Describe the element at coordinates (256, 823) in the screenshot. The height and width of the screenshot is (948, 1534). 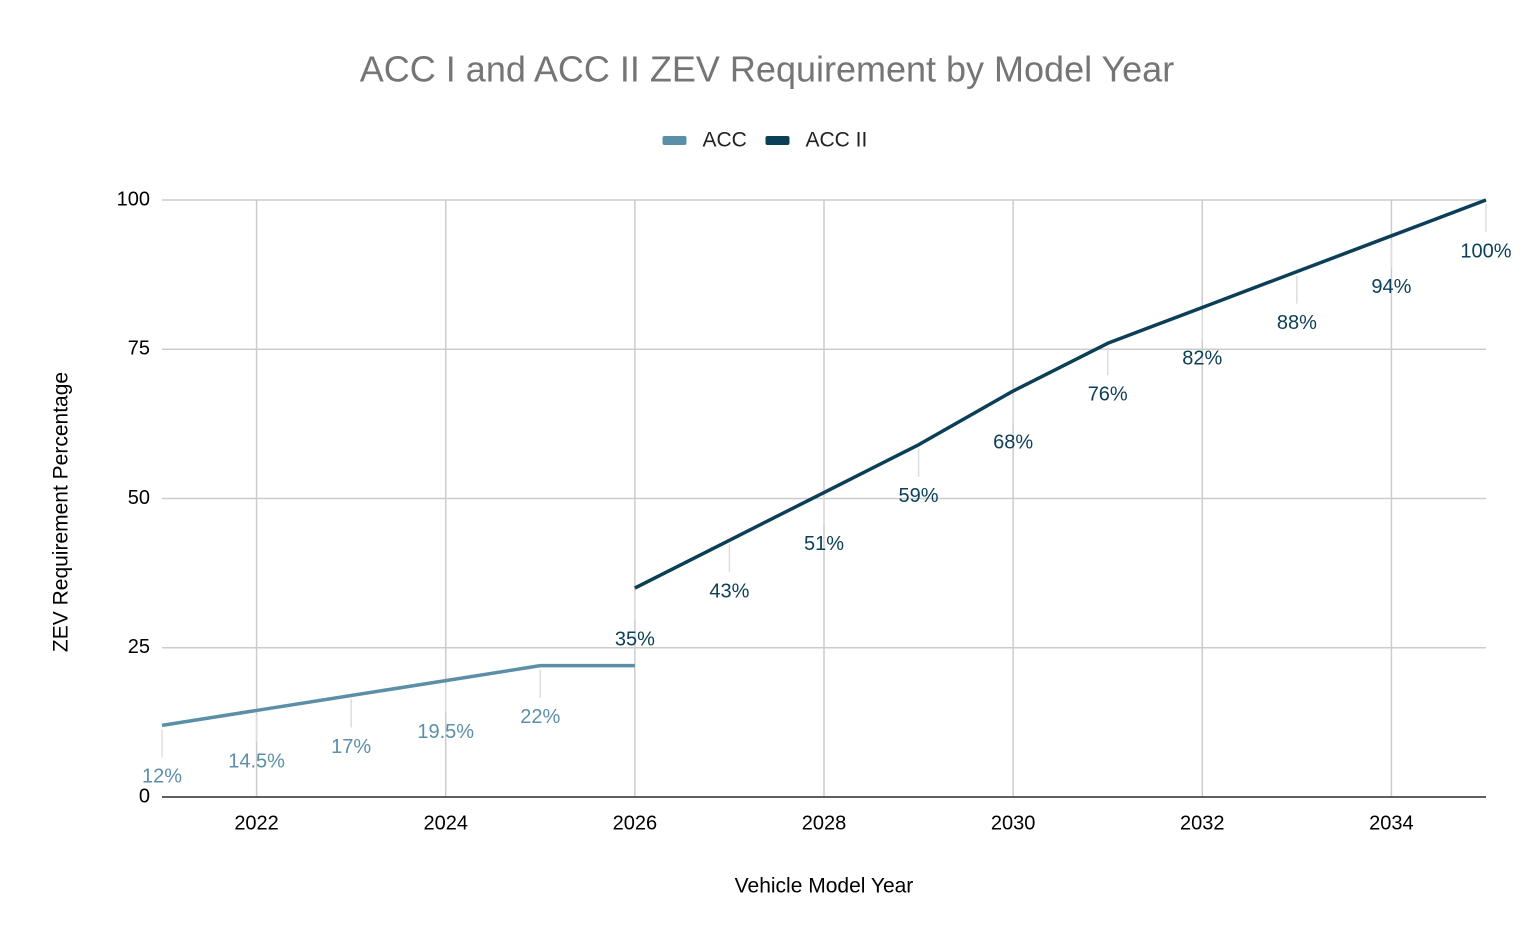
I see `x-tick-label: 2022` at that location.